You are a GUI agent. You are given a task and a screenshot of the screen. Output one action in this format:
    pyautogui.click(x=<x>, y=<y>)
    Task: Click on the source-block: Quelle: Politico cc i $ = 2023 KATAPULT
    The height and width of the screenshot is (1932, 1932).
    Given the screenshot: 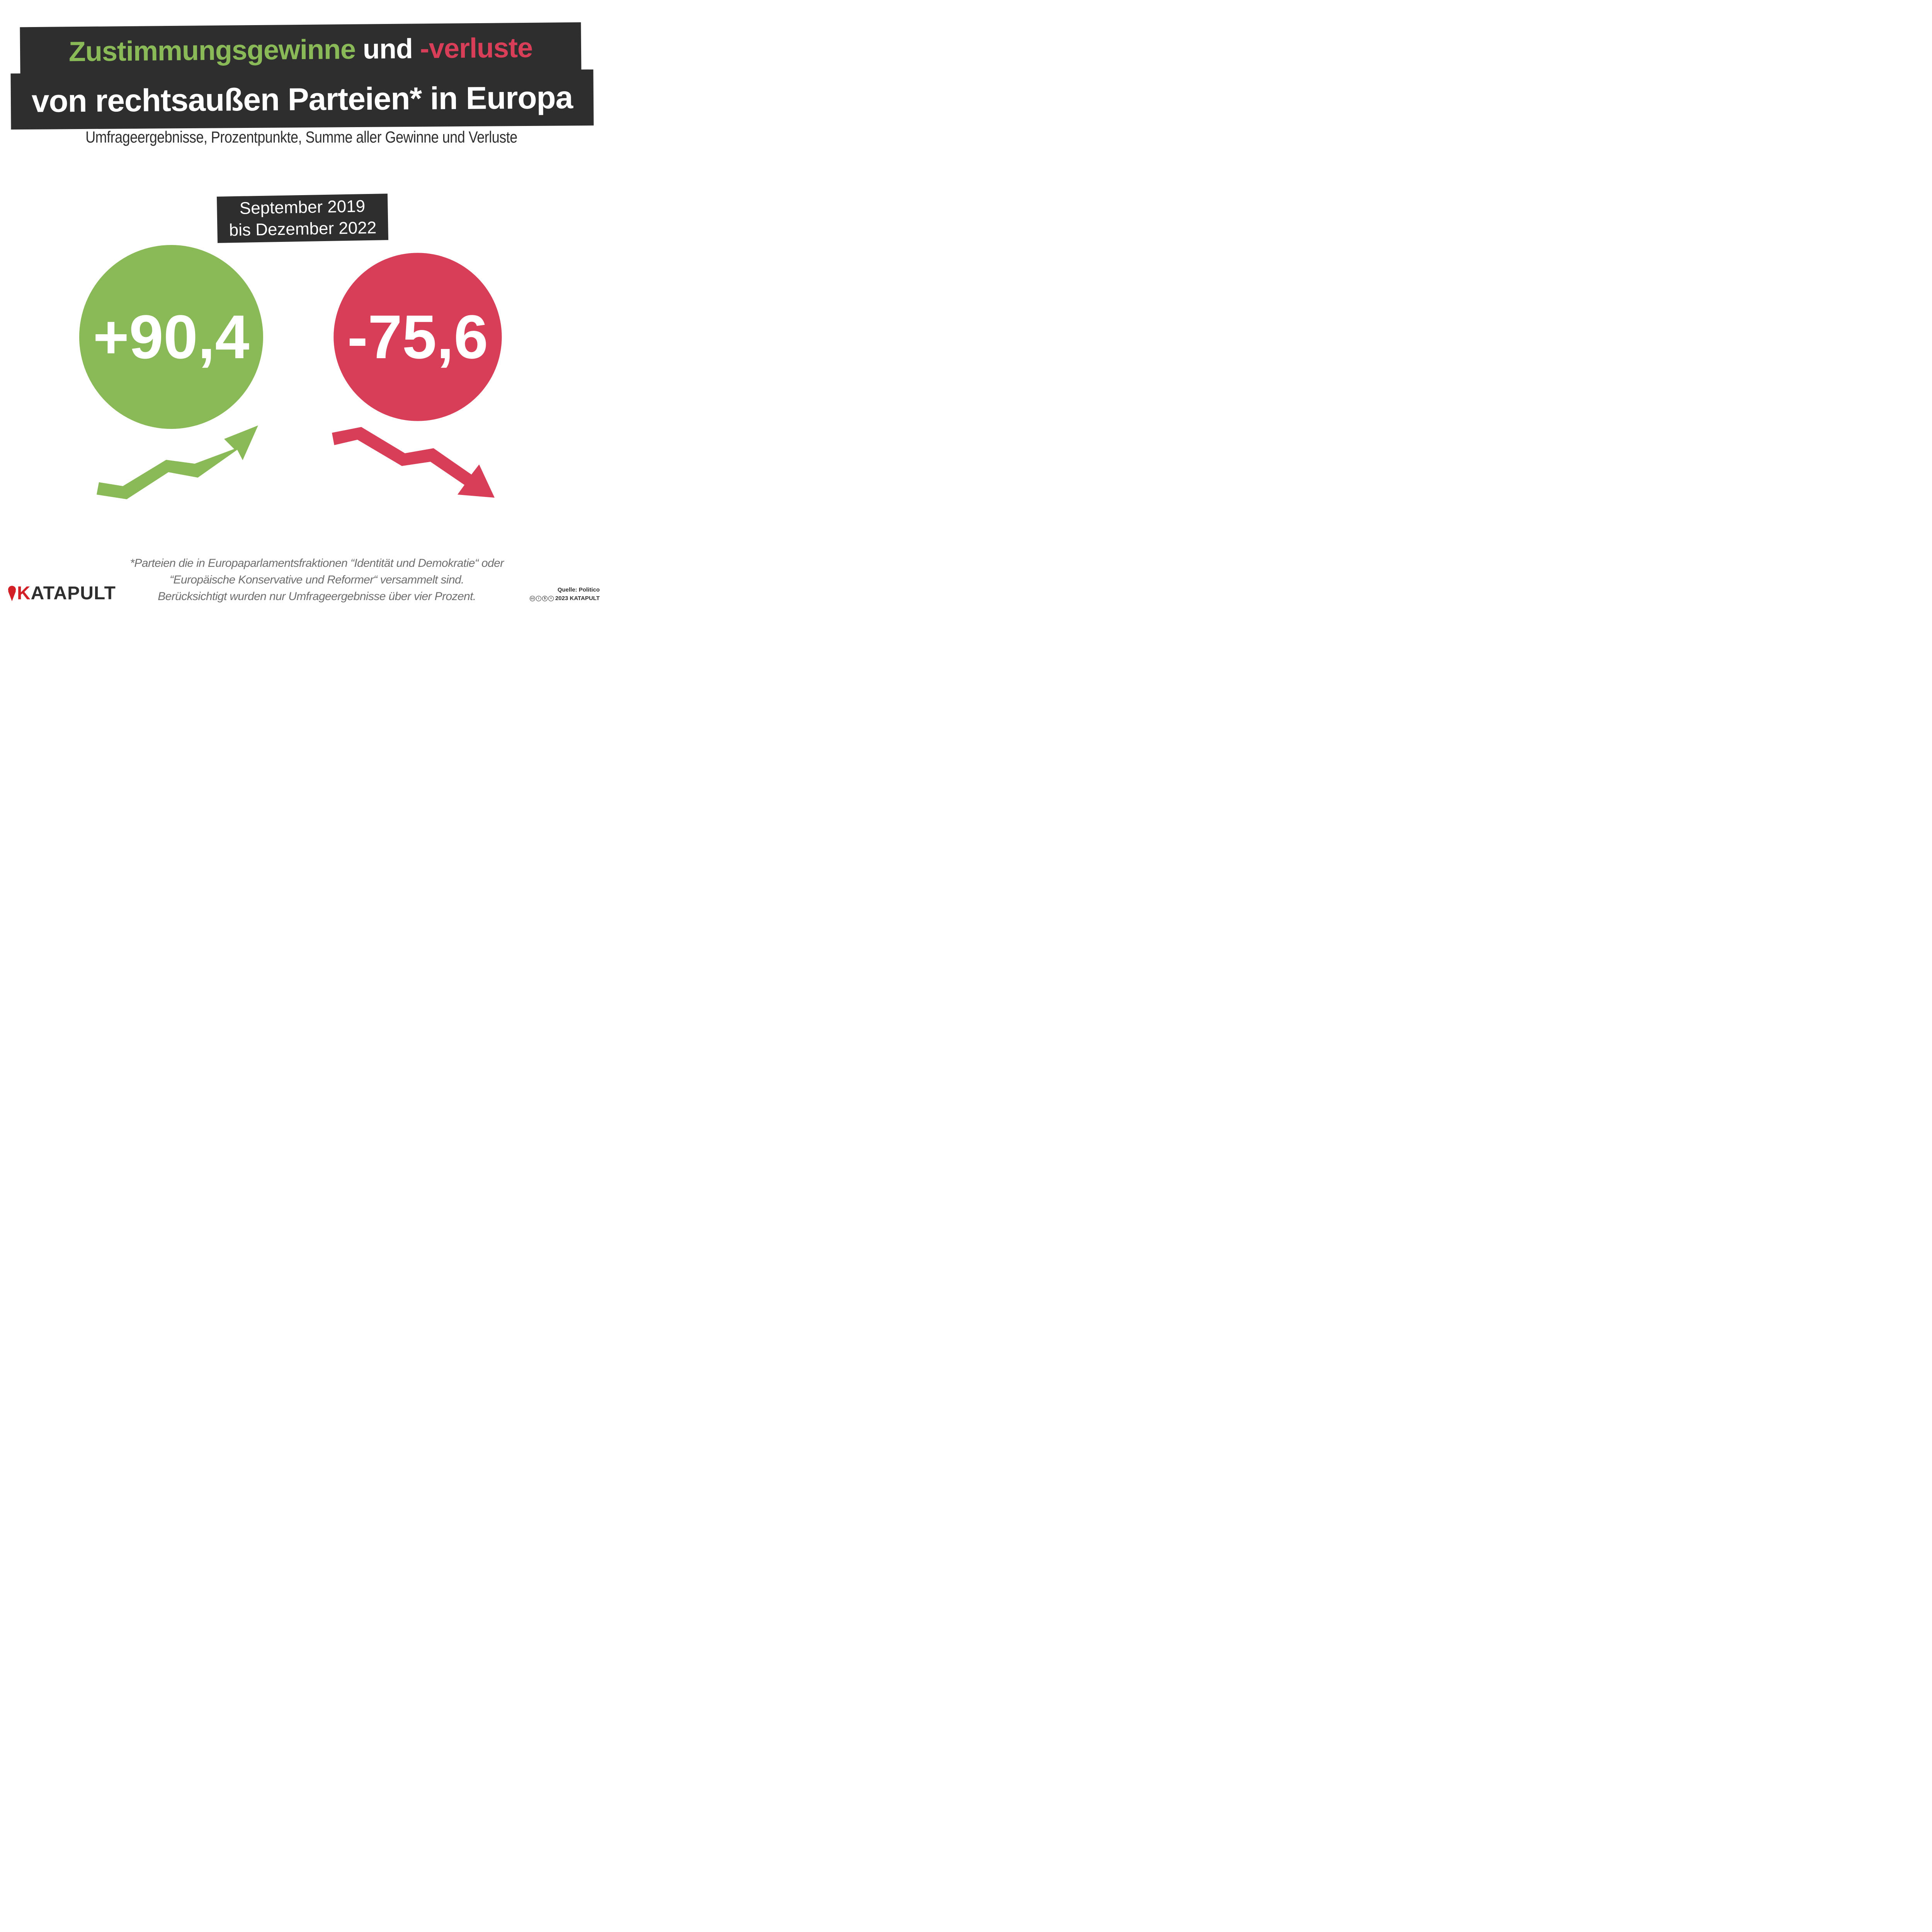 What is the action you would take?
    pyautogui.click(x=564, y=595)
    